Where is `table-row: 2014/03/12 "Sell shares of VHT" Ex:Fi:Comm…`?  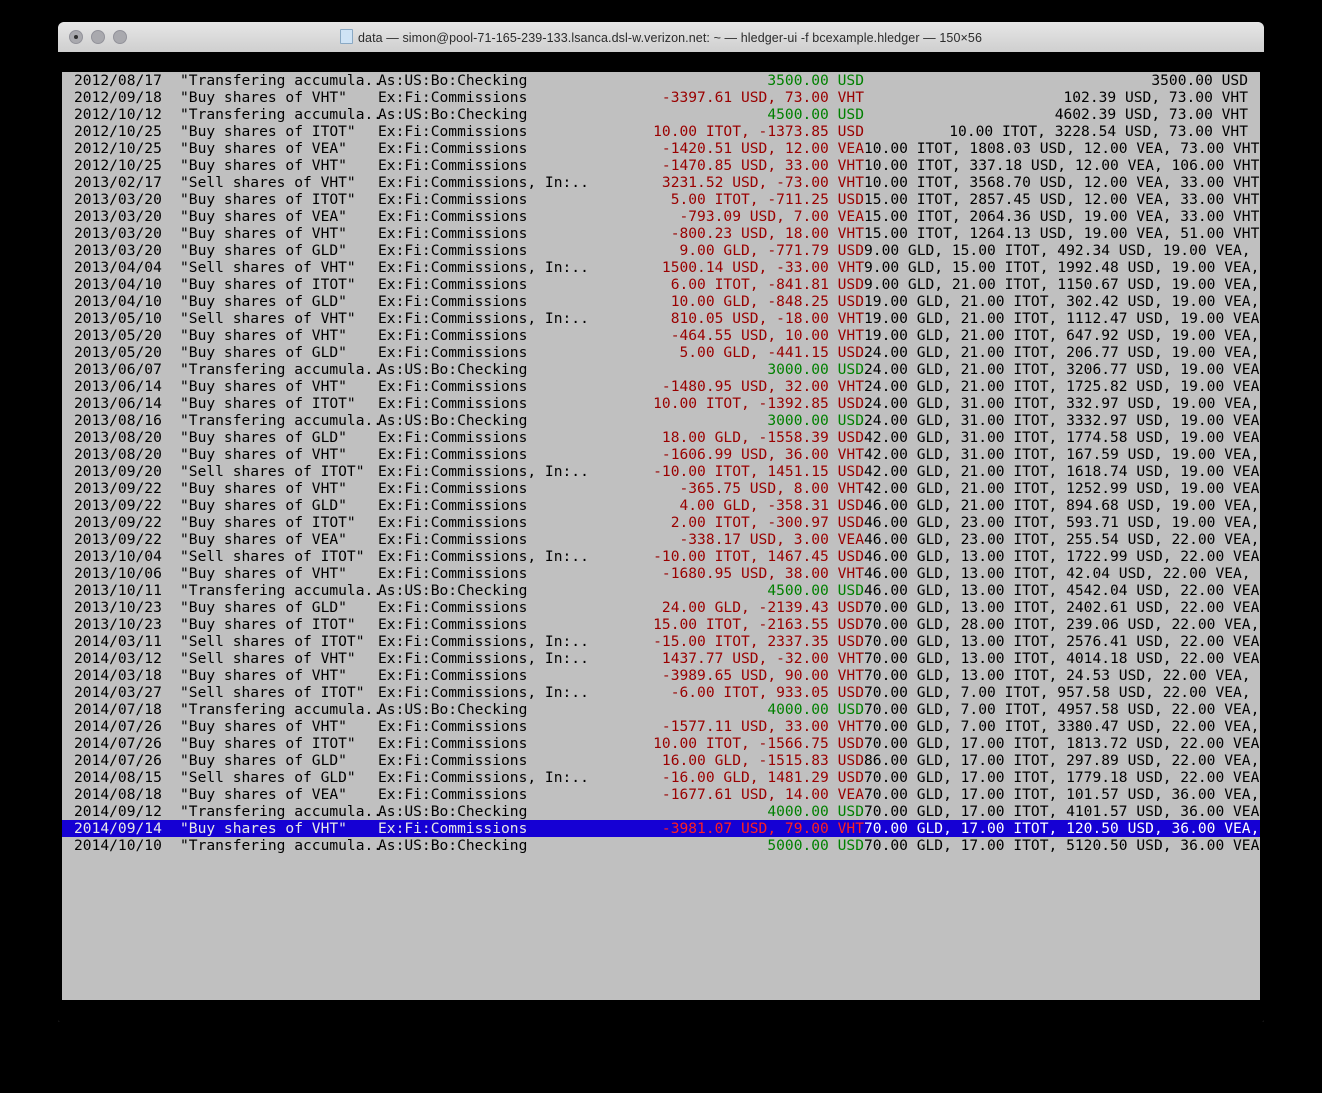
table-row: 2014/03/12 "Sell shares of VHT" Ex:Fi:Comm… is located at coordinates (661, 658).